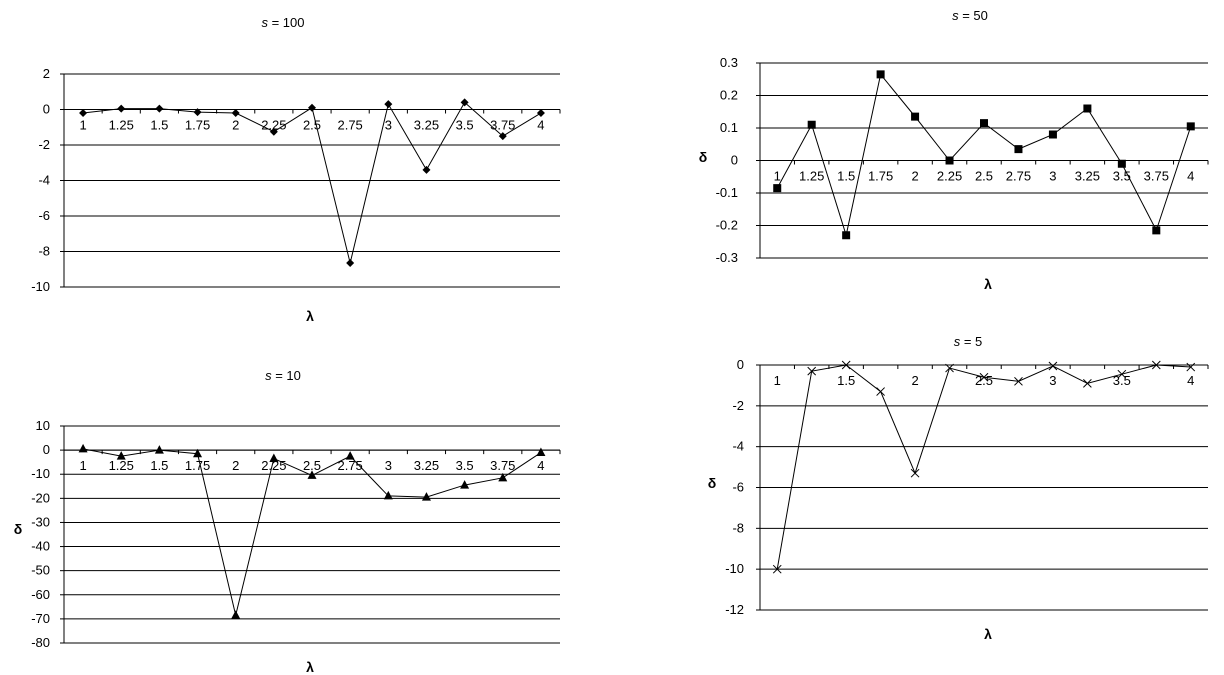 Image resolution: width=1224 pixels, height=675 pixels. I want to click on y-tick-label: -20, so click(40, 497).